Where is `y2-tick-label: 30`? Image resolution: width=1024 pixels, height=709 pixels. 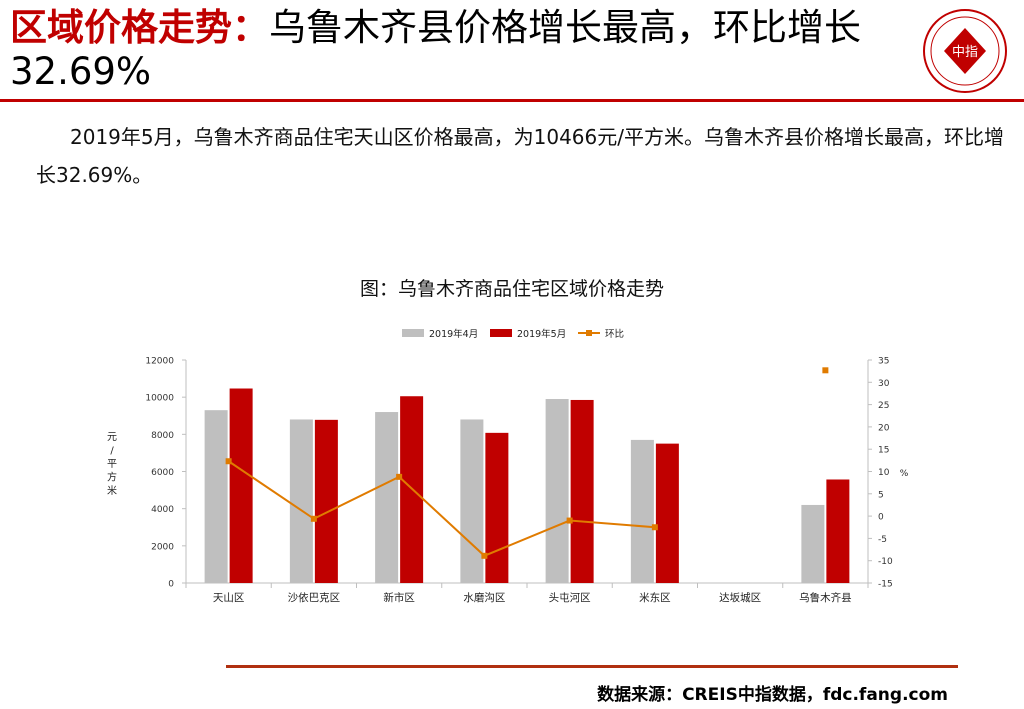 y2-tick-label: 30 is located at coordinates (884, 384).